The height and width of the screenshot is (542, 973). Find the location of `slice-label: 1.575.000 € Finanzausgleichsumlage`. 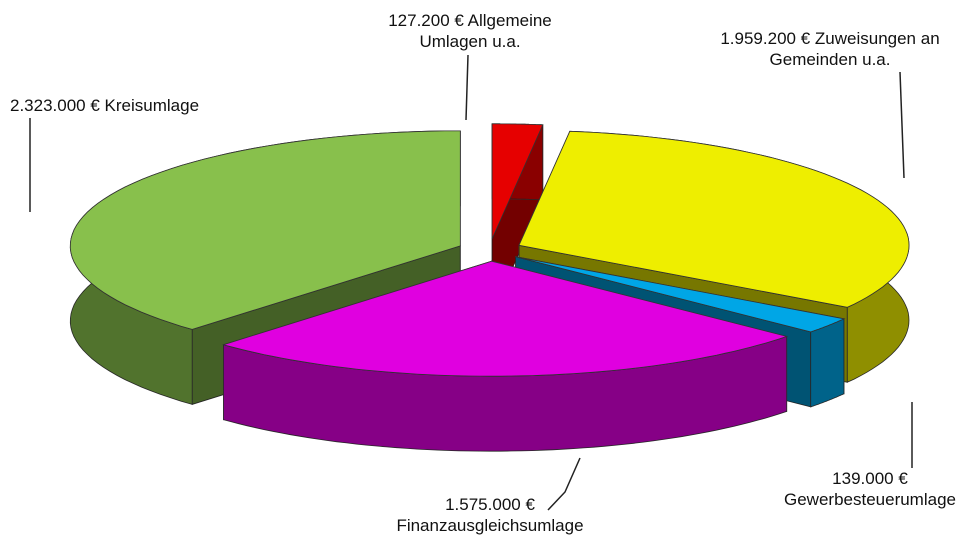

slice-label: 1.575.000 € Finanzausgleichsumlage is located at coordinates (490, 515).